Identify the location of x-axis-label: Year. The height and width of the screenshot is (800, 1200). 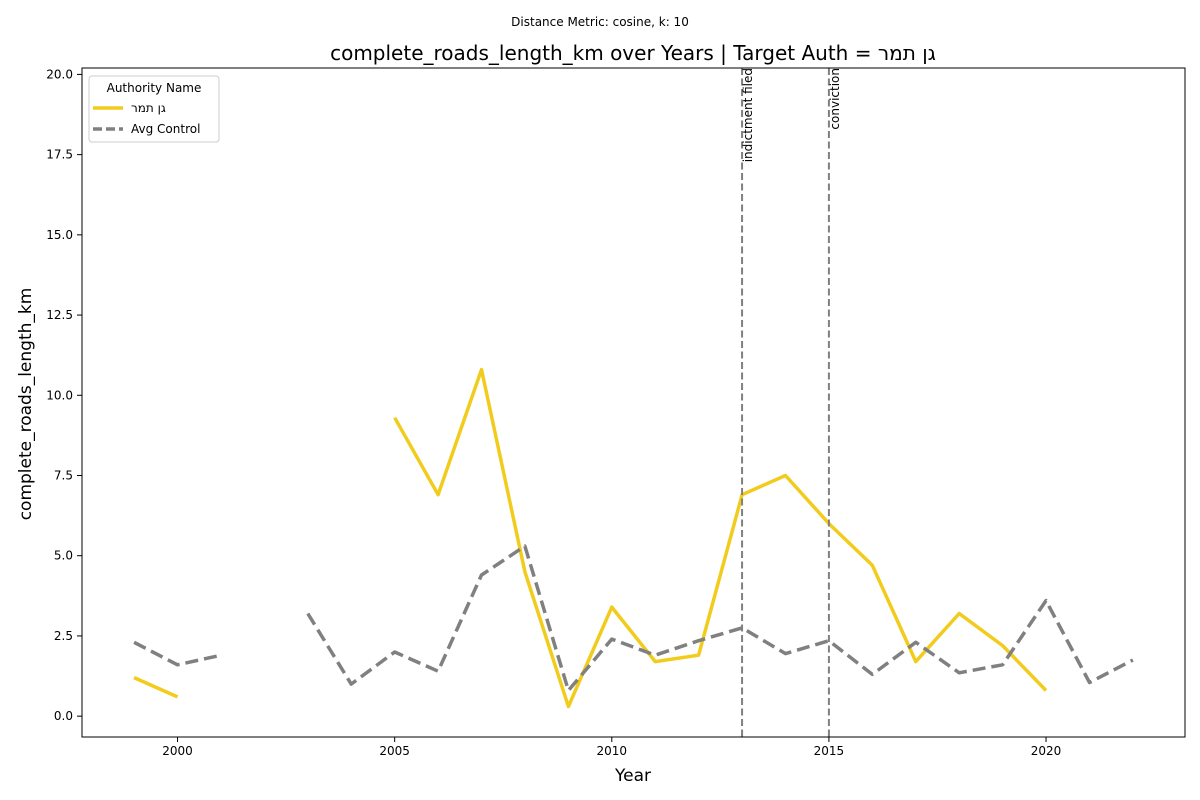
(632, 776).